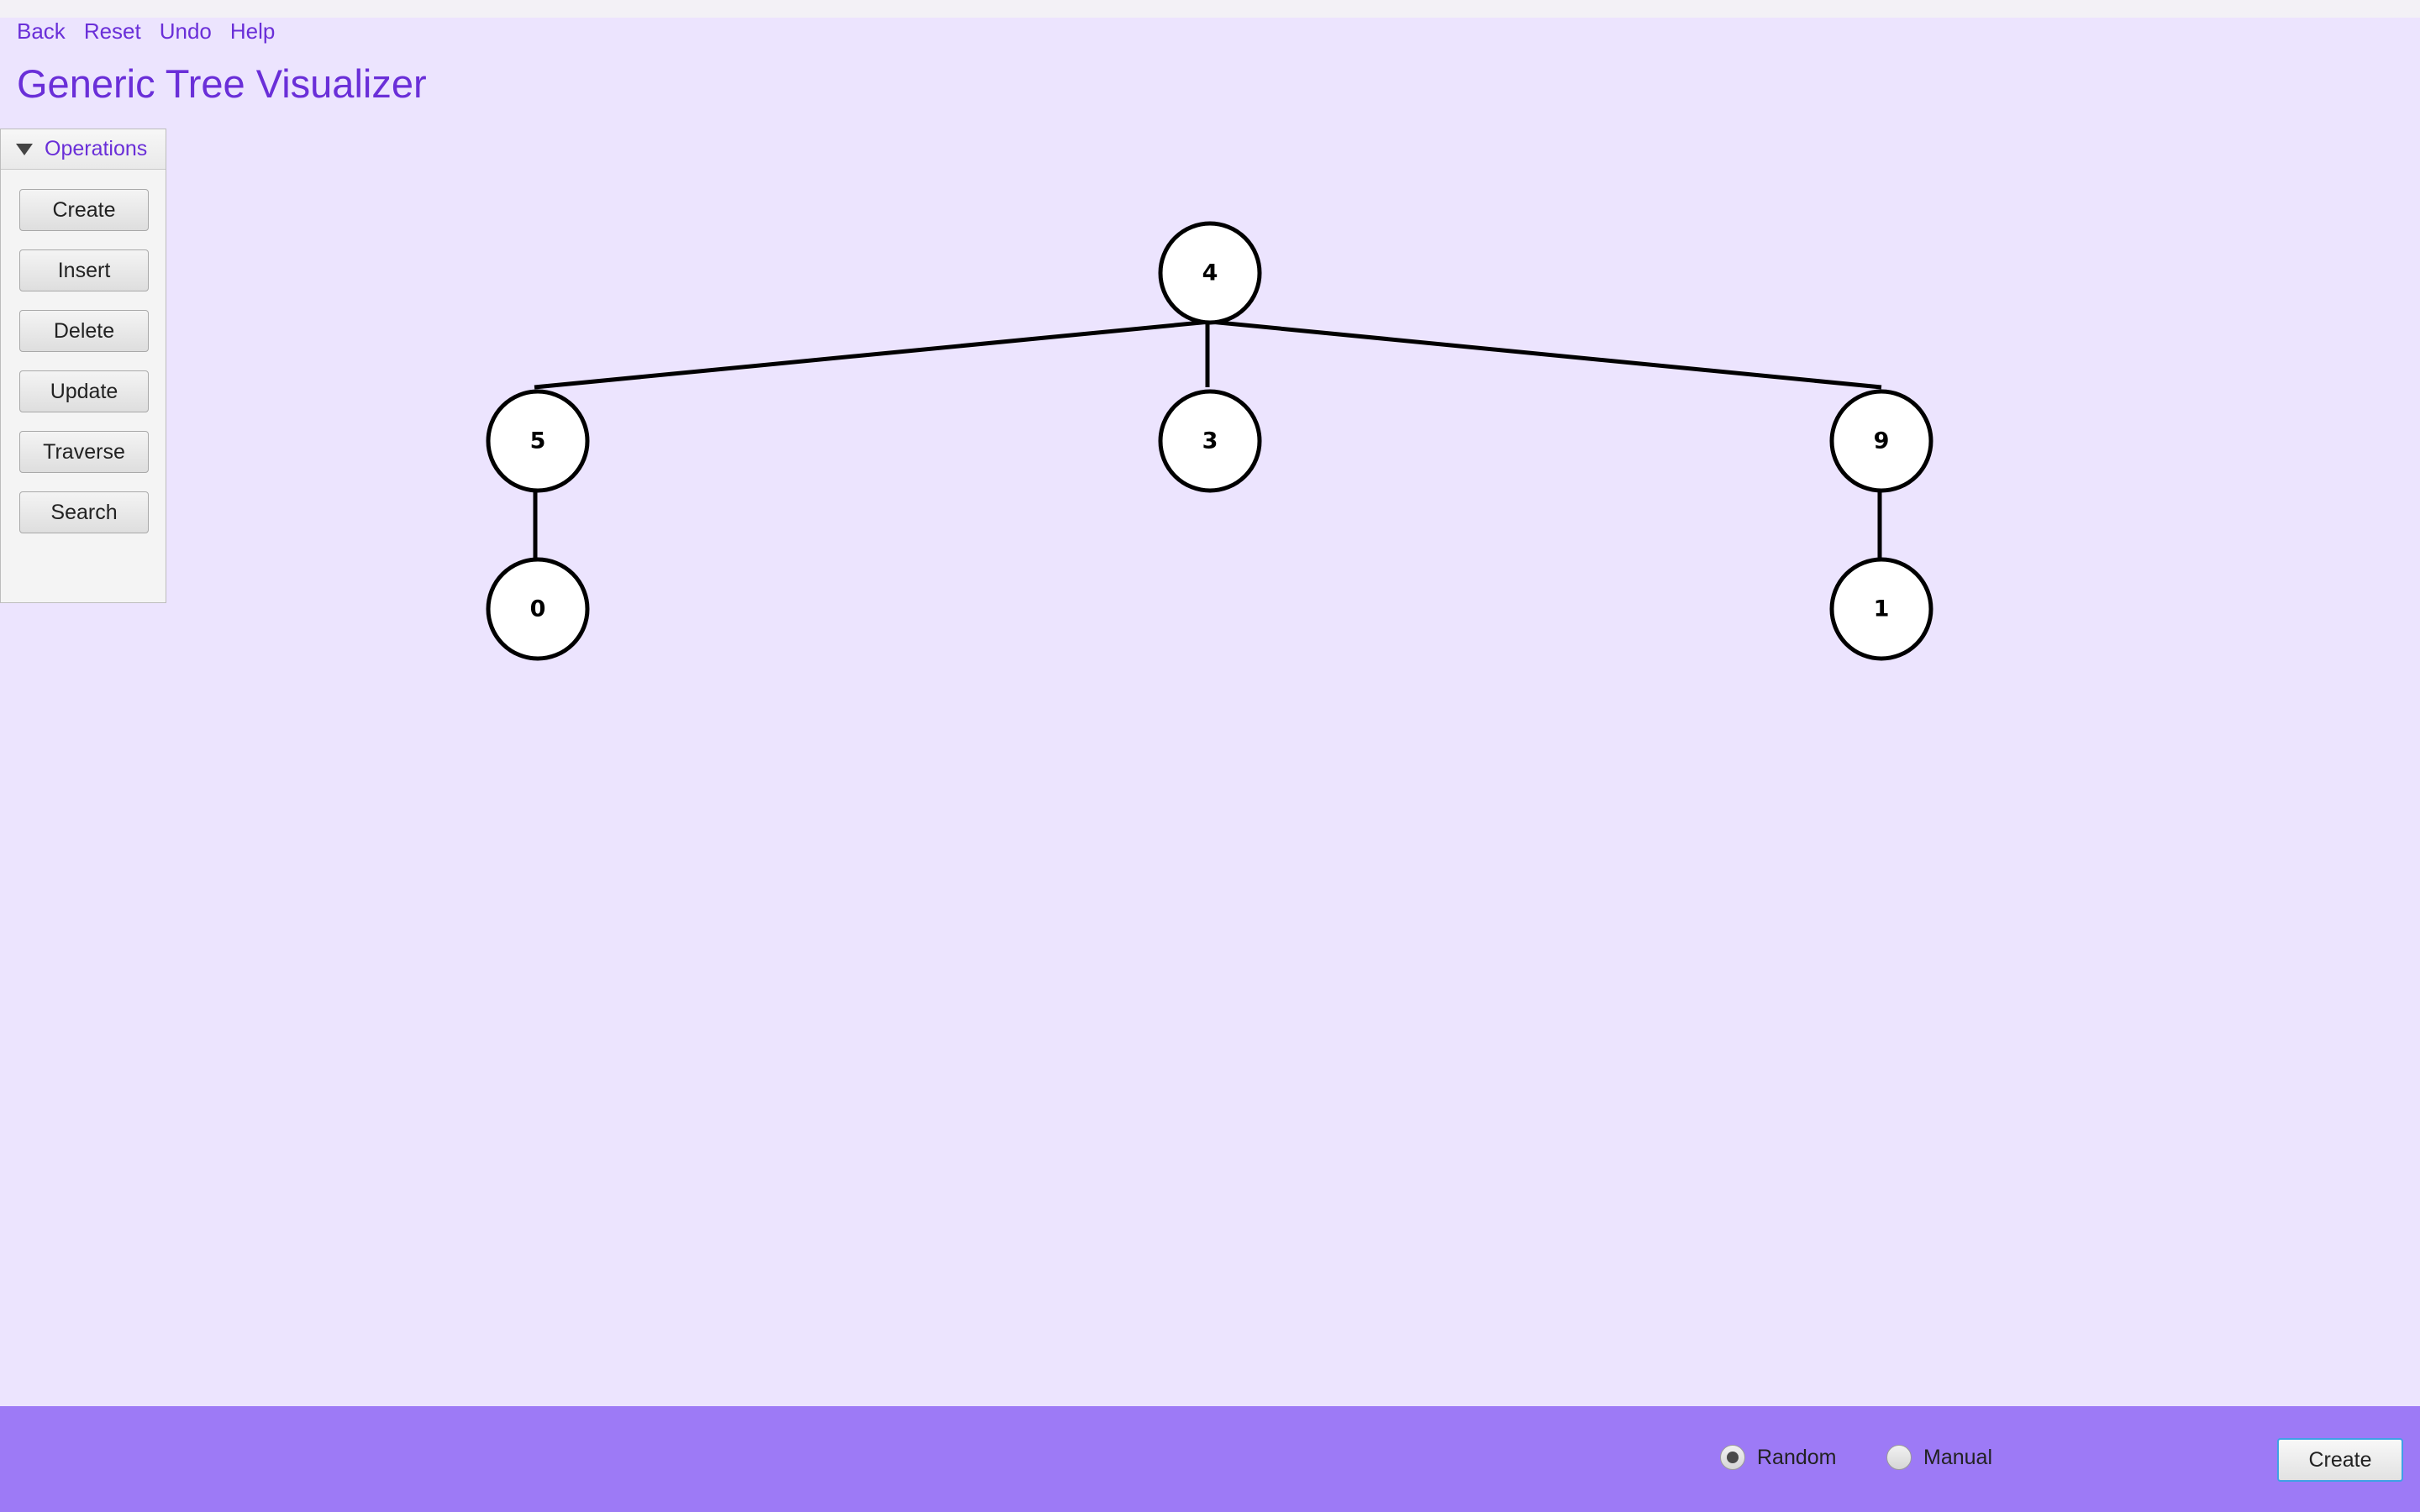  I want to click on menu-bar: Back Reset Undo Help, so click(146, 31).